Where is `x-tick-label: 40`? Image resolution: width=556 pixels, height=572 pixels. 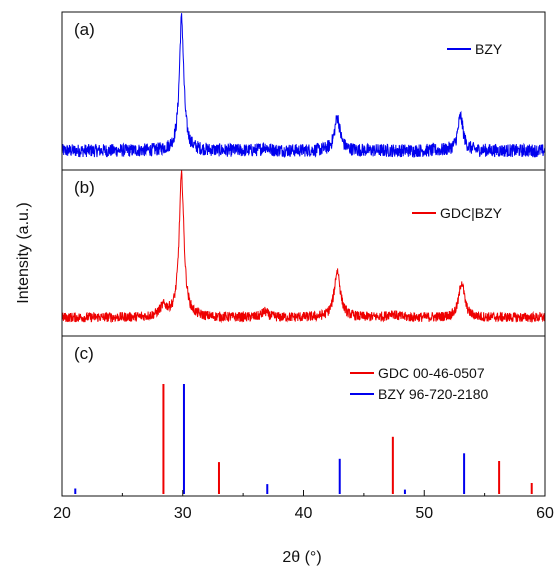
x-tick-label: 40 is located at coordinates (304, 513).